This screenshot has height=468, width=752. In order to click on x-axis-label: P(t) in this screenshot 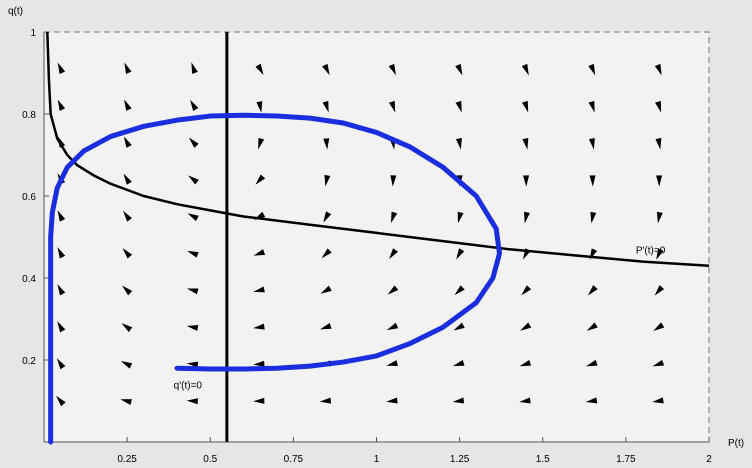, I will do `click(736, 443)`.